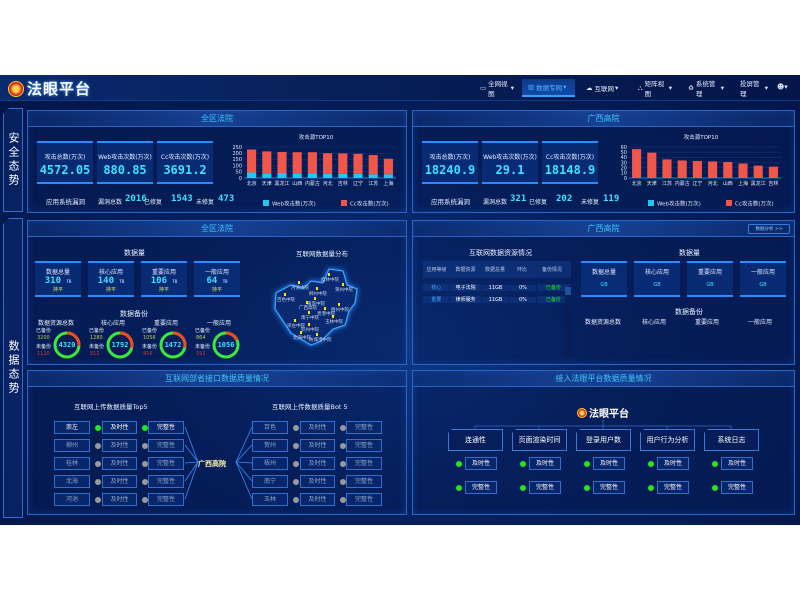 The image size is (800, 600). Describe the element at coordinates (185, 162) in the screenshot. I see `stat-card: Cc攻击次数(万次) 3691.2` at that location.